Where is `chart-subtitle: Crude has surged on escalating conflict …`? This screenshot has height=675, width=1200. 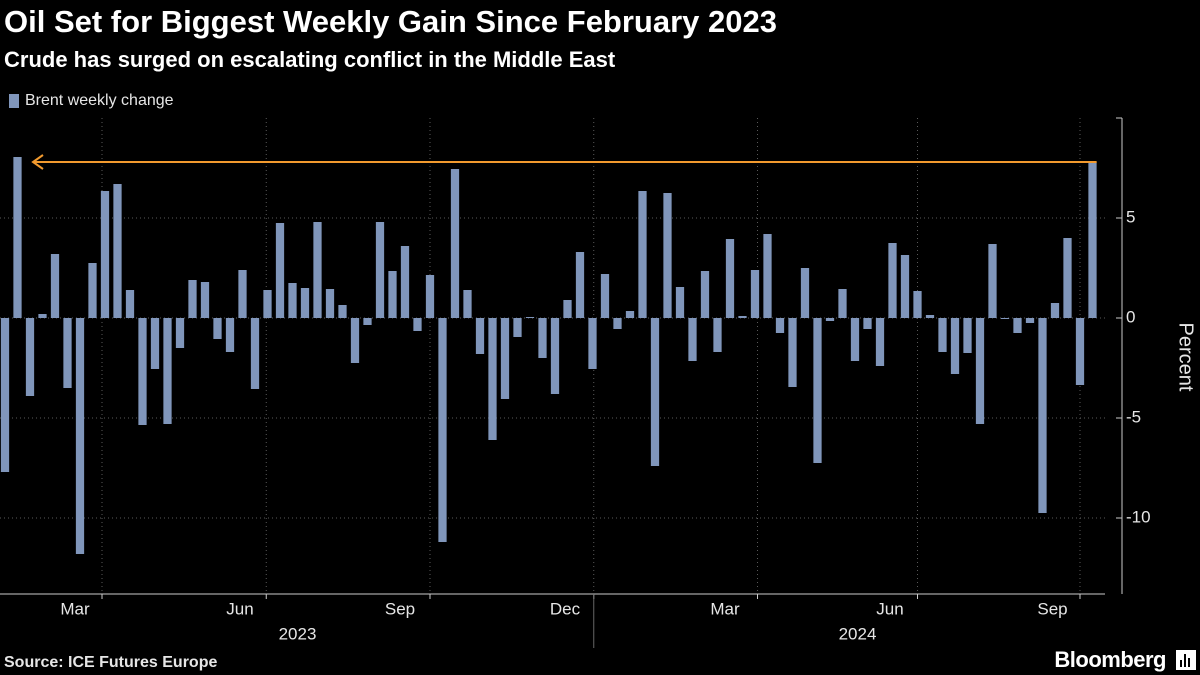
chart-subtitle: Crude has surged on escalating conflict … is located at coordinates (310, 59).